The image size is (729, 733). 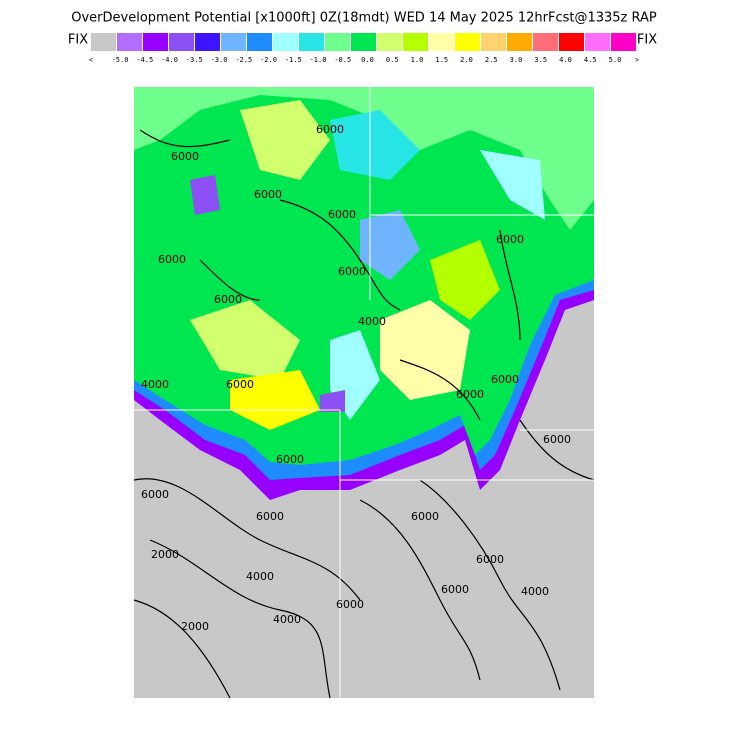 What do you see at coordinates (367, 60) in the screenshot?
I see `colorbar-label: 0.0` at bounding box center [367, 60].